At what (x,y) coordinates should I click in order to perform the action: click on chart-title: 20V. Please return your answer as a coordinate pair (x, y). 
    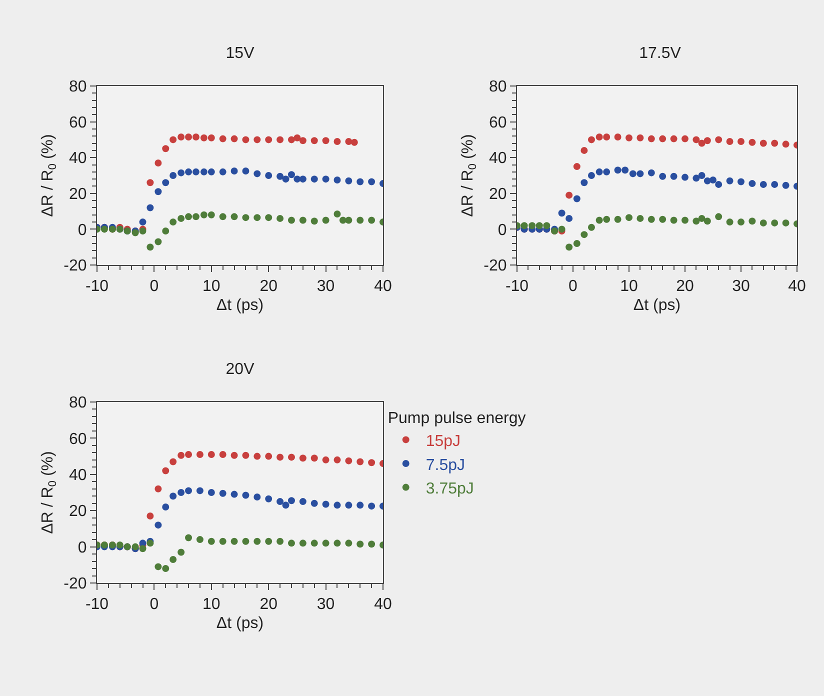
    Looking at the image, I should click on (240, 369).